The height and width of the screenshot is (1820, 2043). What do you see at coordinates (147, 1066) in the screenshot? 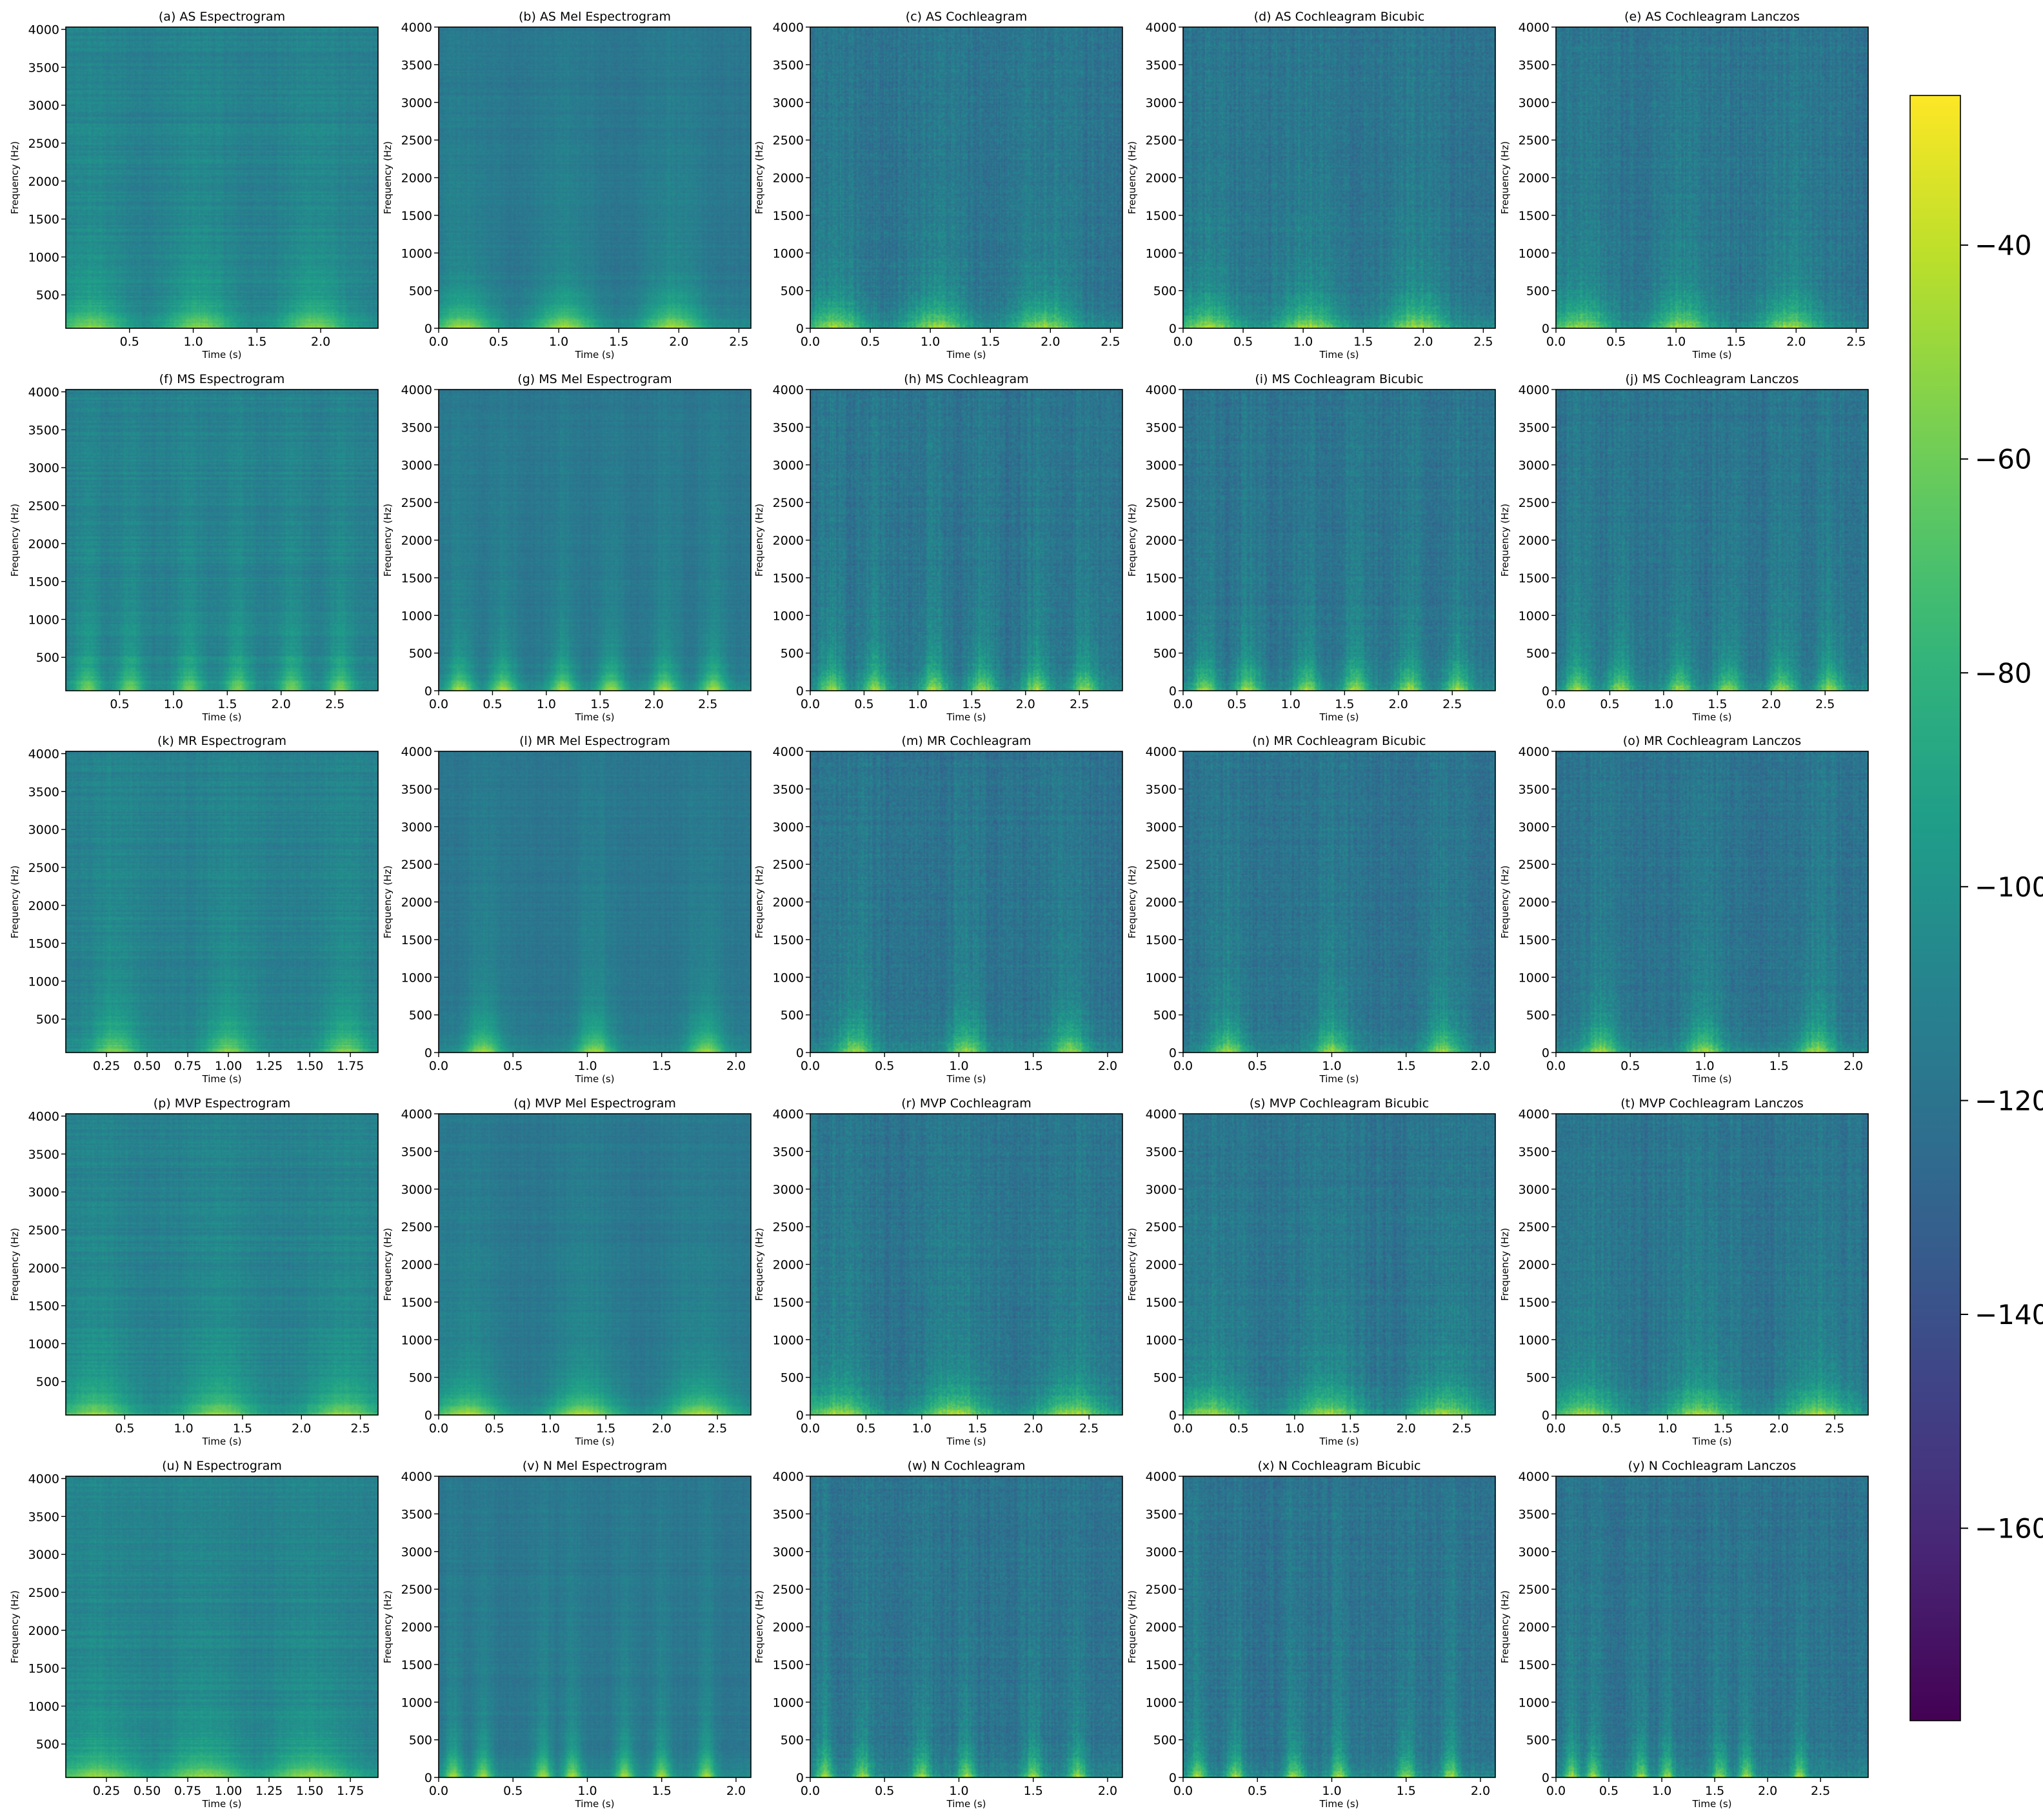
I see `x-tick-label: 0.50` at bounding box center [147, 1066].